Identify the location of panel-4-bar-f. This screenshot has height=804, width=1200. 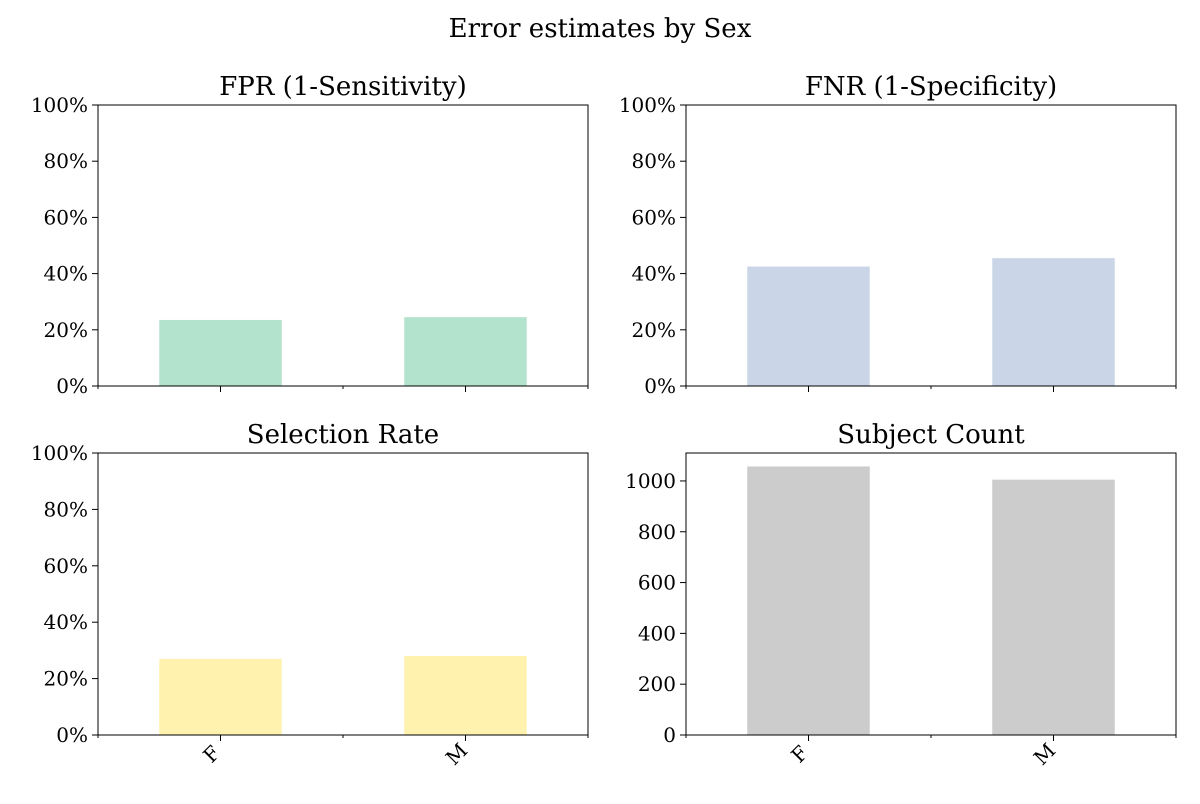
(808, 600).